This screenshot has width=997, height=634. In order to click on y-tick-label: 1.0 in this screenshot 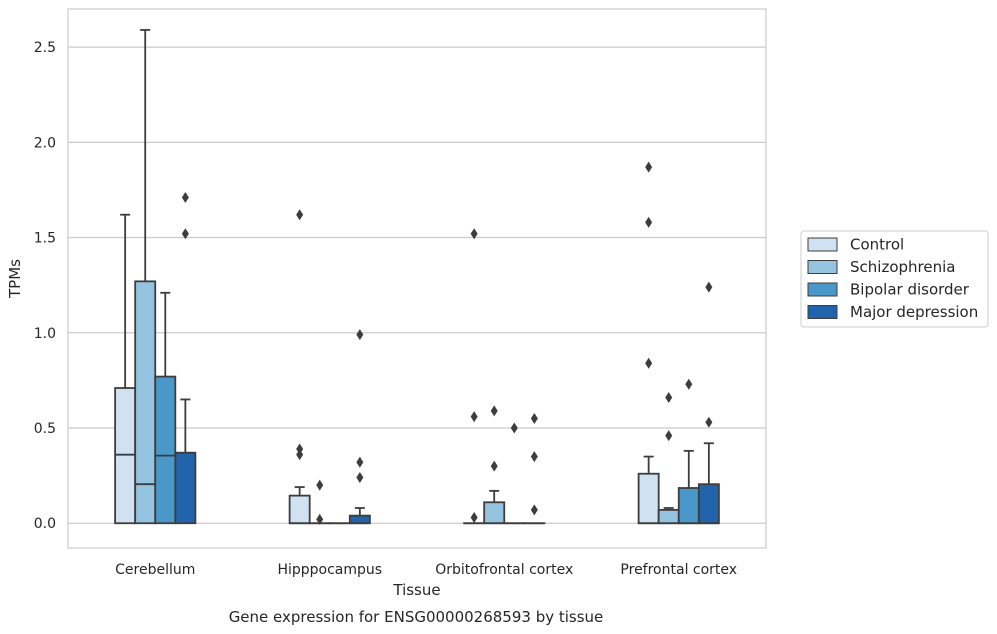, I will do `click(45, 334)`.